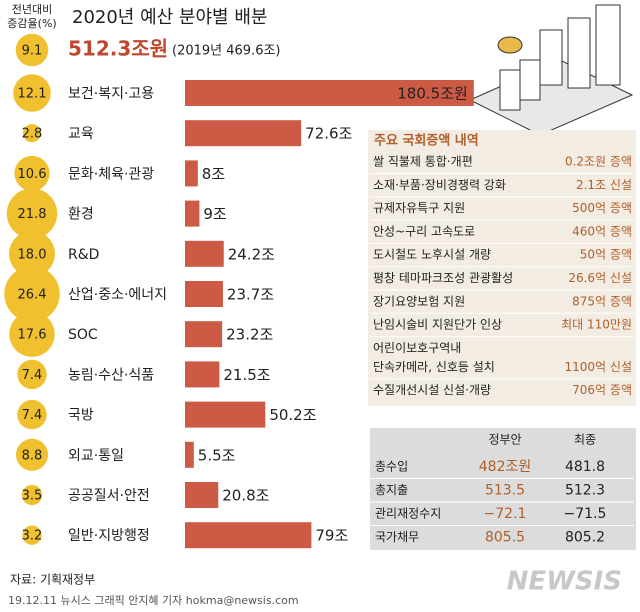  I want to click on summary-value: 513.5, so click(505, 491).